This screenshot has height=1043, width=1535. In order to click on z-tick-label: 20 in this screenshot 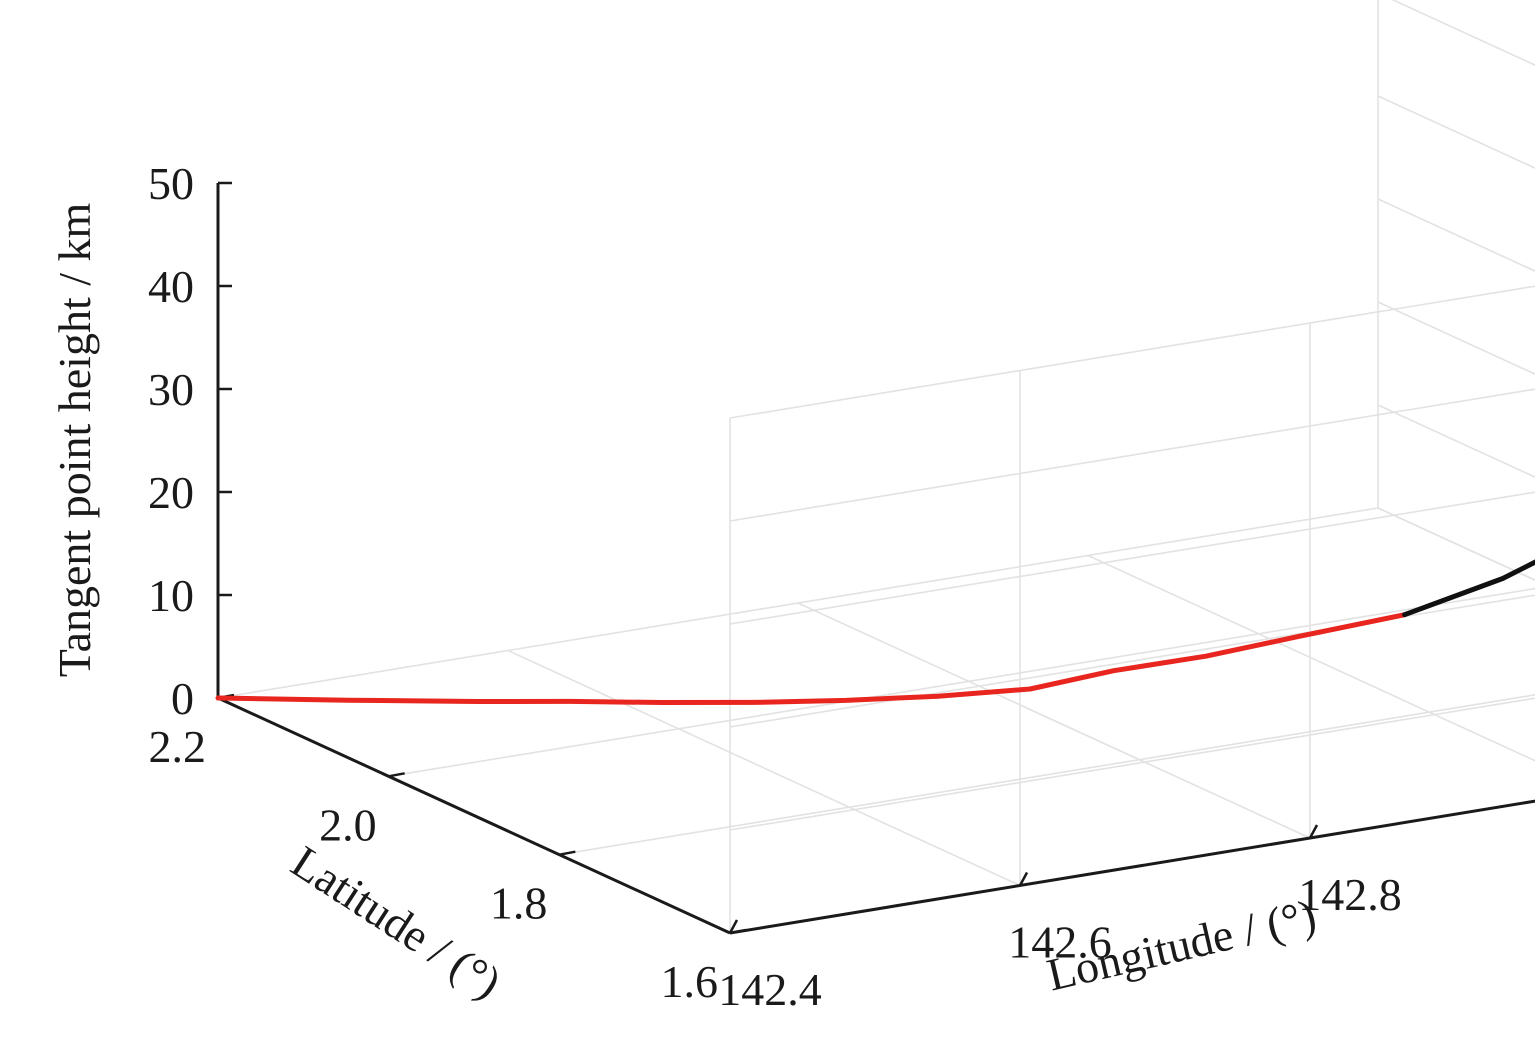, I will do `click(171, 492)`.